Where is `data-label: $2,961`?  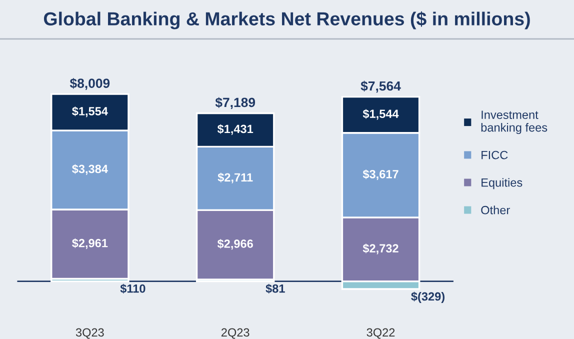
data-label: $2,961 is located at coordinates (90, 244).